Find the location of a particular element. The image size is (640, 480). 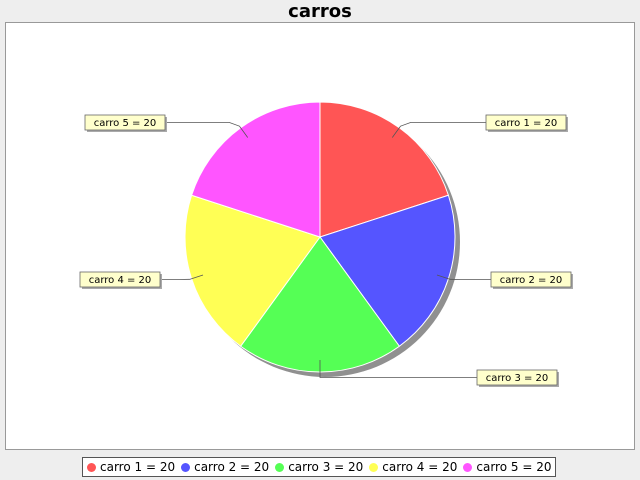

callout-label-4: carro 4 = 20 is located at coordinates (120, 280).